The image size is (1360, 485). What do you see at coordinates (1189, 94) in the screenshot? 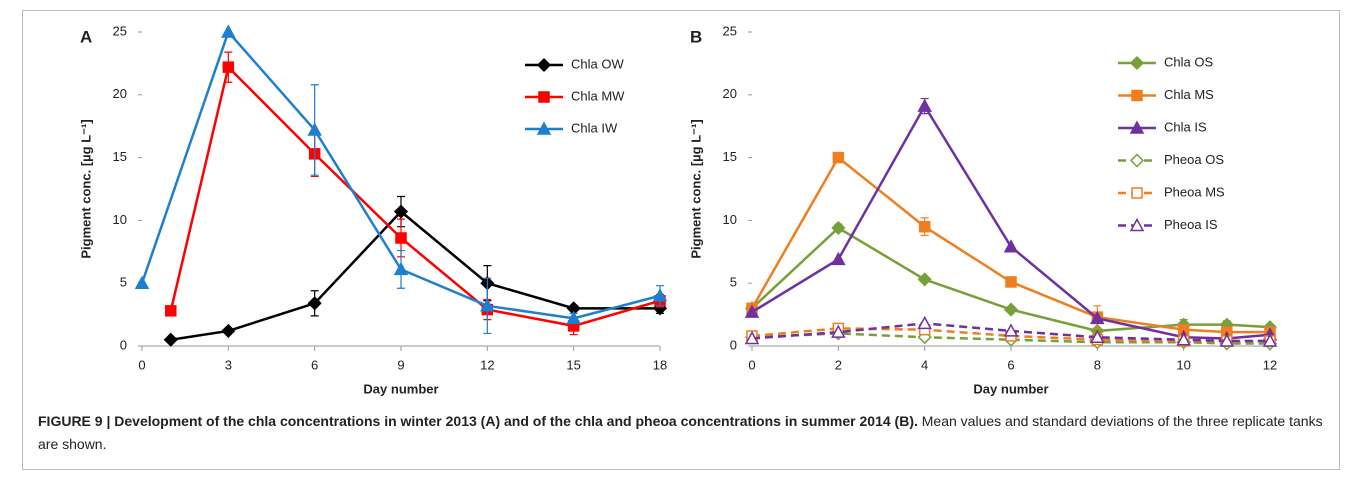
I see `legend-label: Chla MS` at bounding box center [1189, 94].